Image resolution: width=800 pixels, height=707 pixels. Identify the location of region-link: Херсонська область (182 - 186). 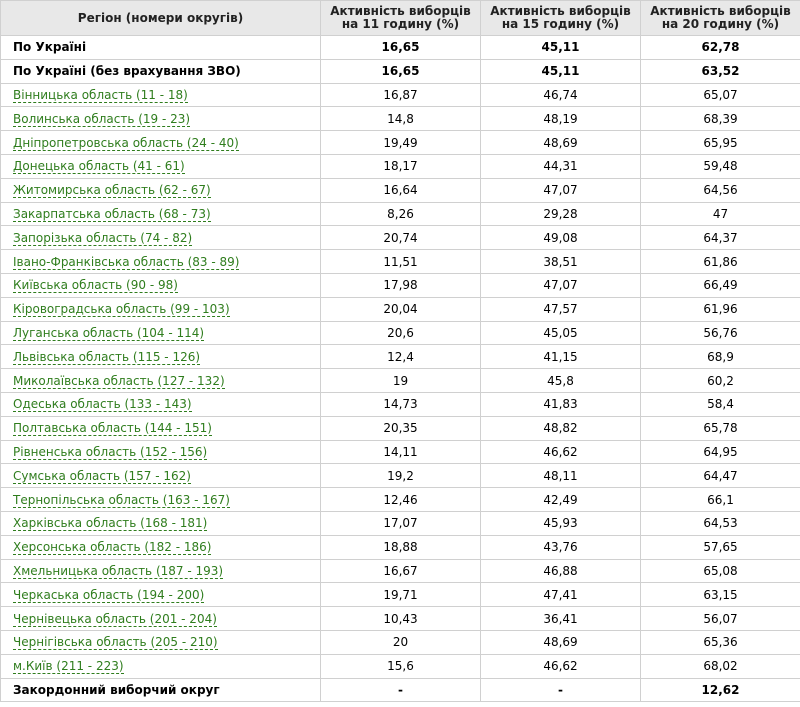
(112, 548).